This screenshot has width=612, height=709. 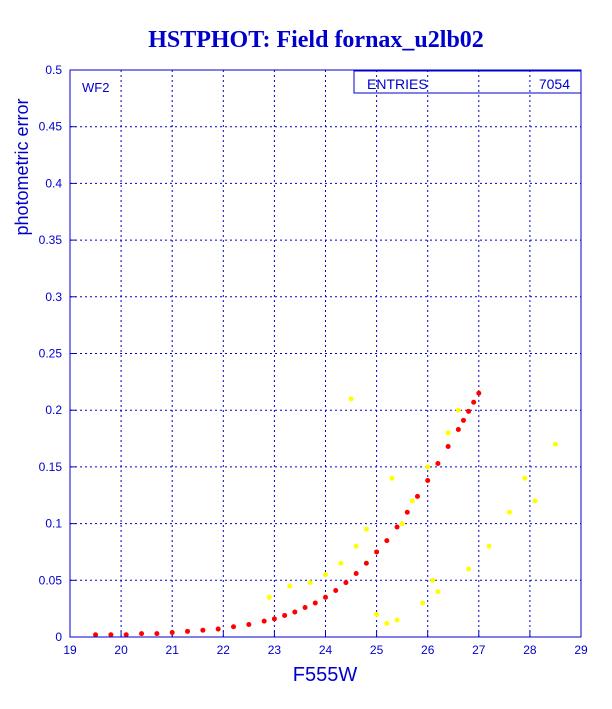 I want to click on stats-box: ENTRIES 7054, so click(x=467, y=82).